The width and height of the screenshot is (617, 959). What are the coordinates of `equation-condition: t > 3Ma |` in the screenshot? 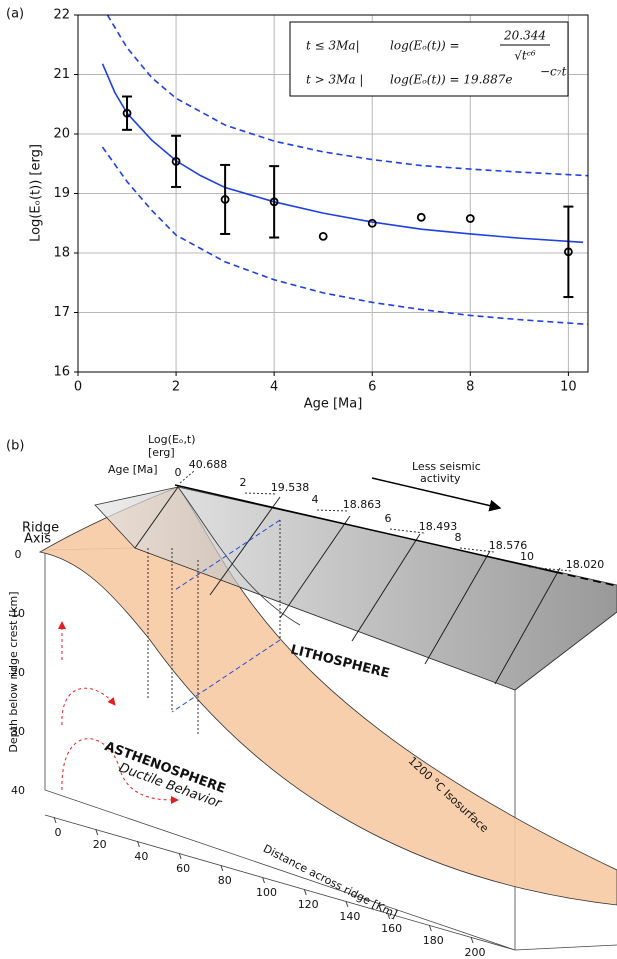 It's located at (334, 80).